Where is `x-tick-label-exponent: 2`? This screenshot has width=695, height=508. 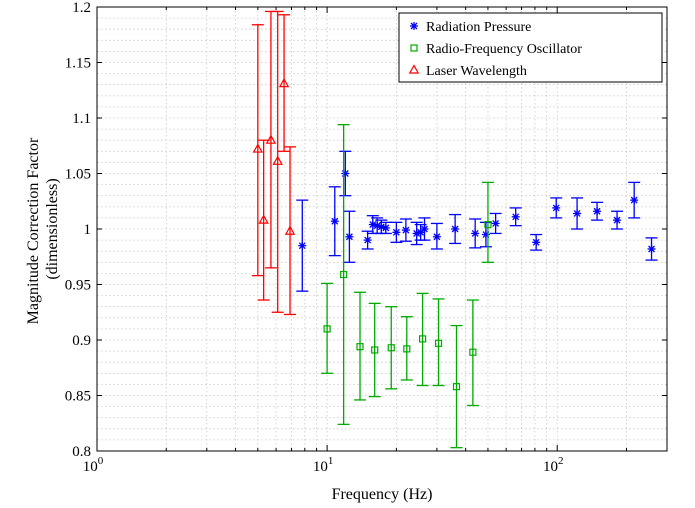 x-tick-label-exponent: 2 is located at coordinates (561, 461).